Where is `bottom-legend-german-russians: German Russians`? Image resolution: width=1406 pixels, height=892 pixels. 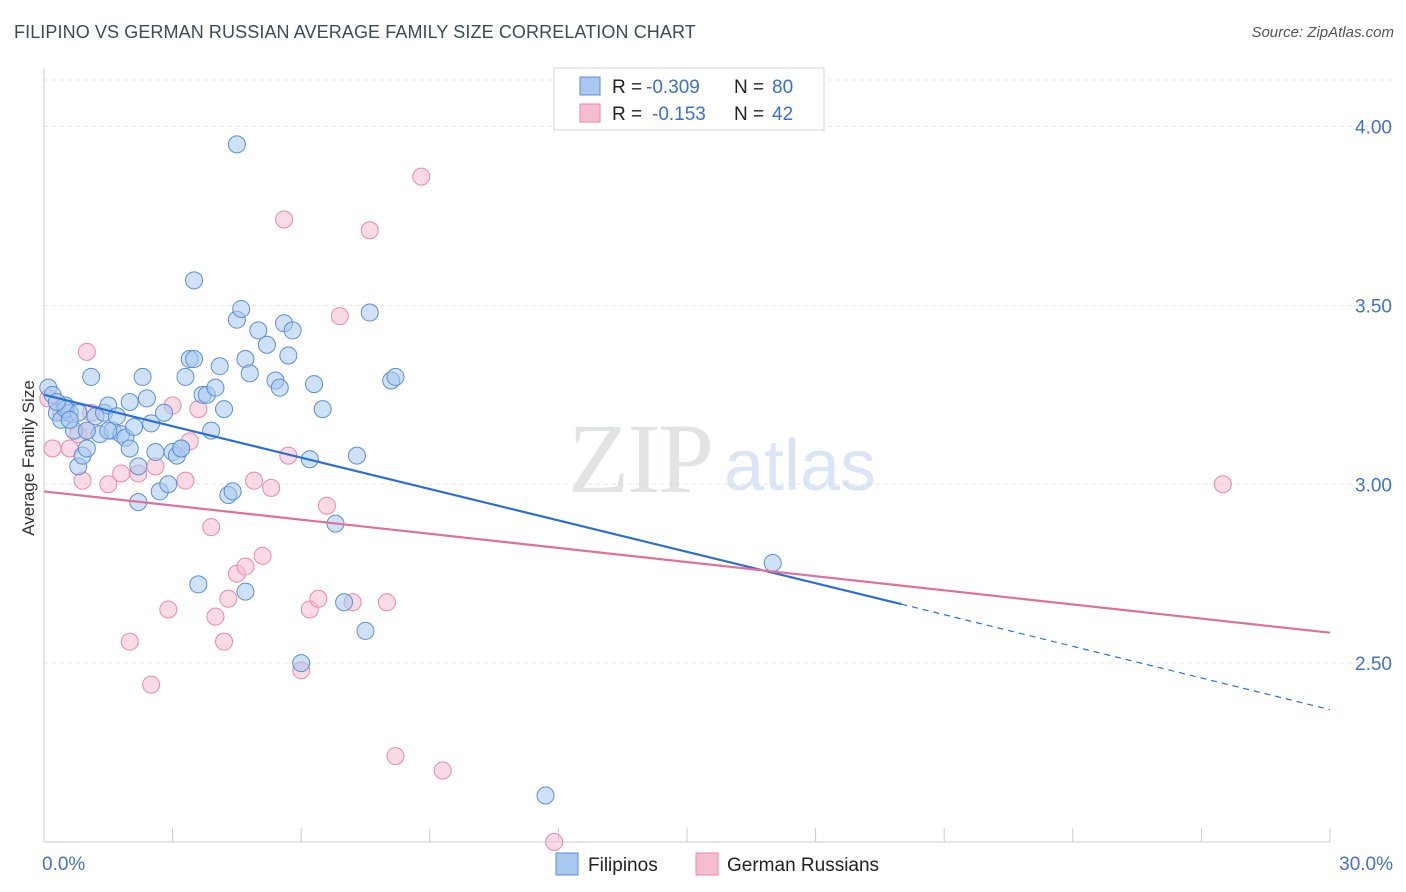 bottom-legend-german-russians: German Russians is located at coordinates (803, 865).